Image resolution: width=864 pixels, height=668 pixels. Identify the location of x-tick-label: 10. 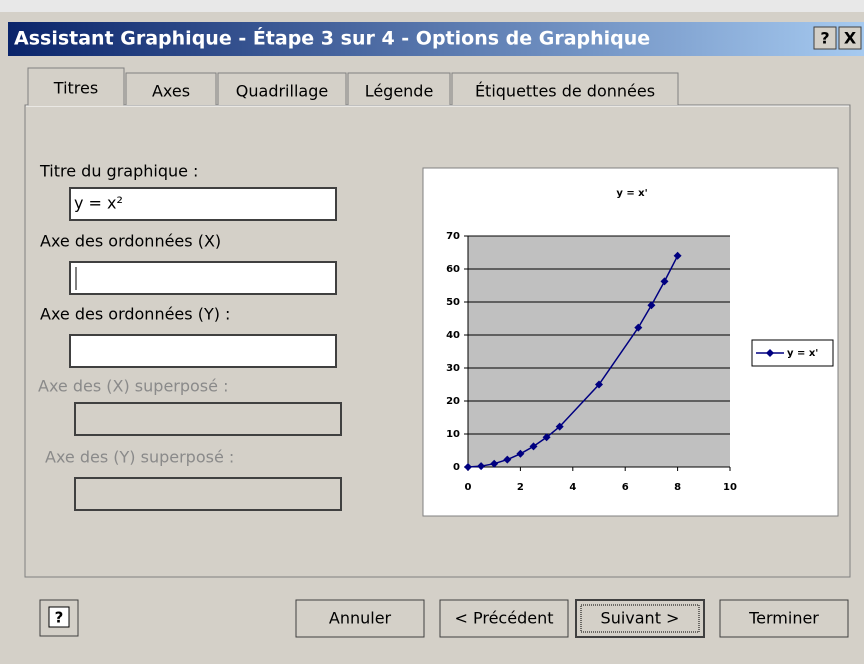
(730, 487).